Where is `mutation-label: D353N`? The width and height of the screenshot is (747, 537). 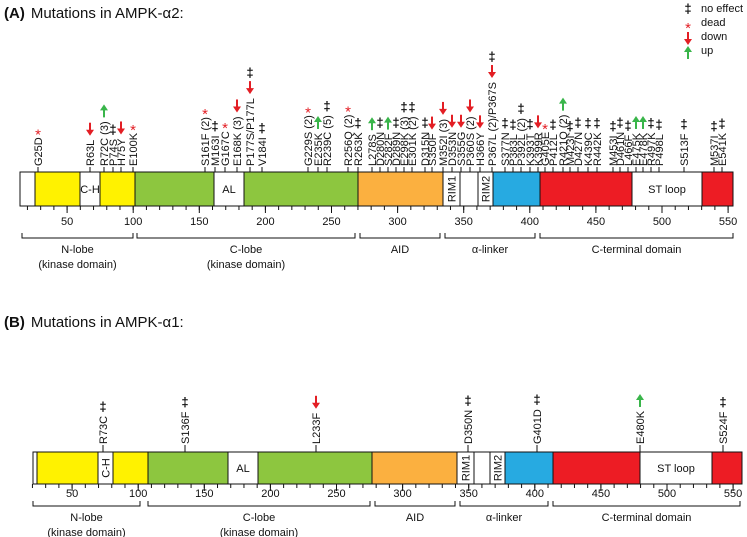 mutation-label: D353N is located at coordinates (453, 149).